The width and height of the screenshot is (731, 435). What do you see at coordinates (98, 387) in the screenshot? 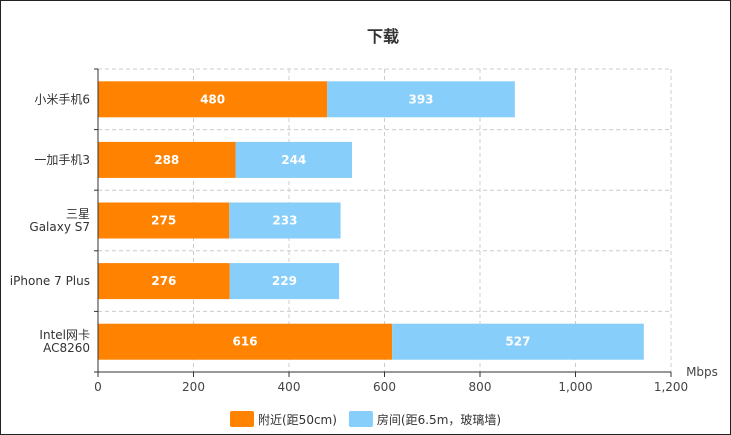
I see `x-tick-label: 0` at bounding box center [98, 387].